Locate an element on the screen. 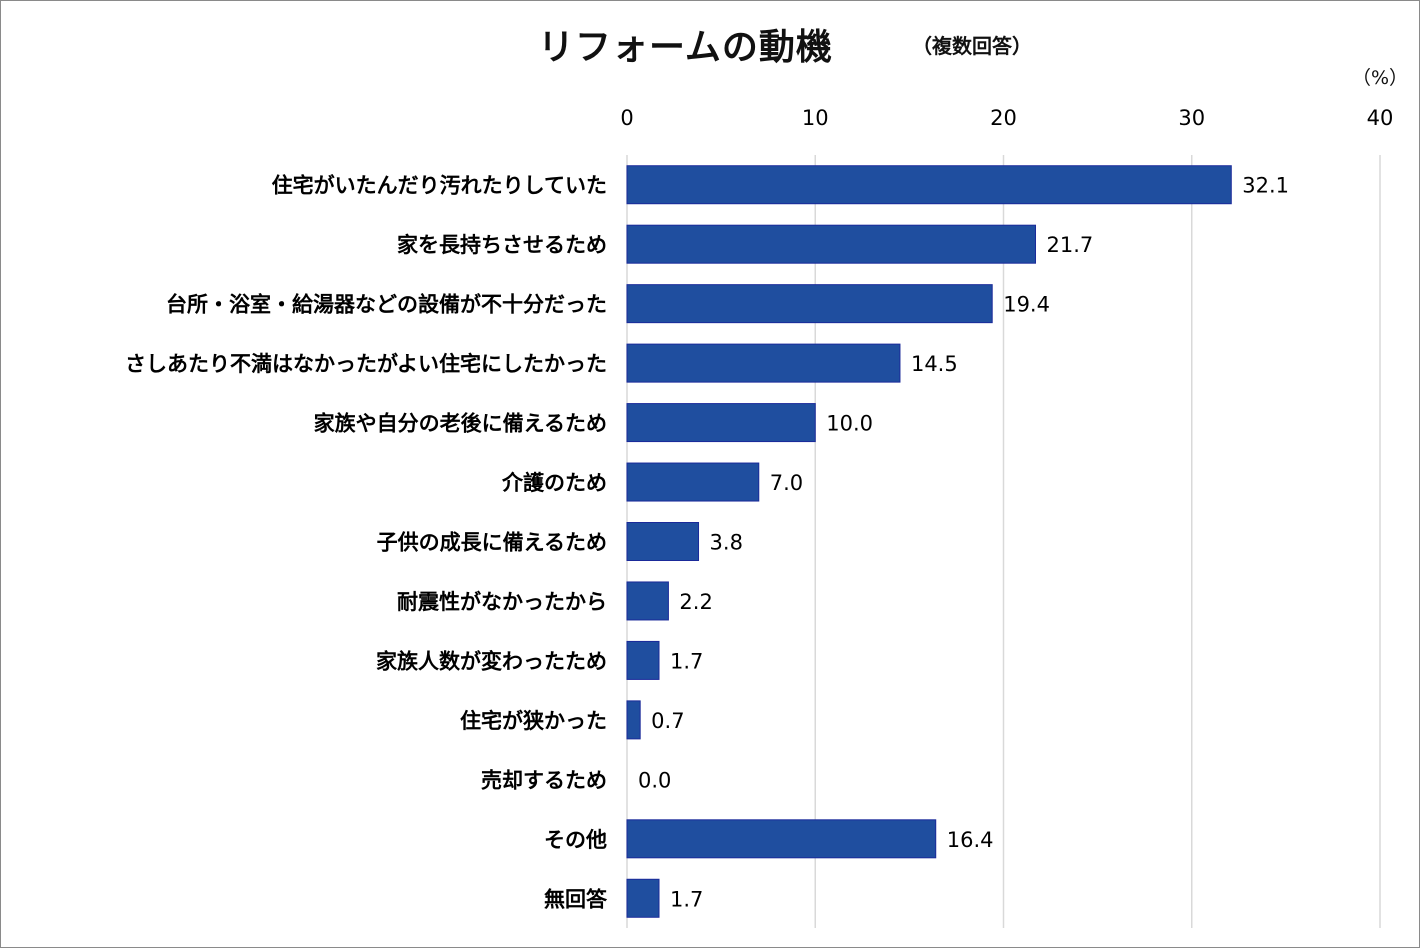 Image resolution: width=1420 pixels, height=948 pixels. data-label: 2.2 is located at coordinates (695, 602).